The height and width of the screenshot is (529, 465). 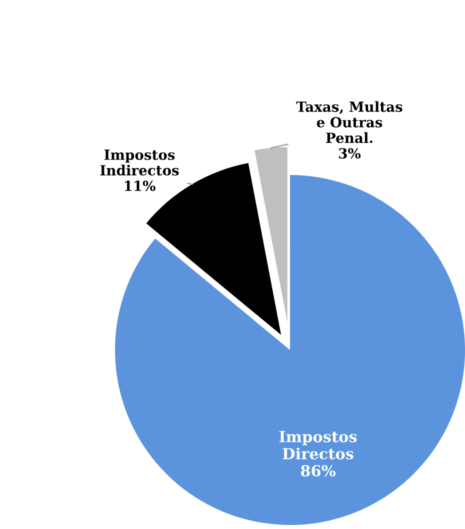 What do you see at coordinates (350, 153) in the screenshot?
I see `data-label: 3%` at bounding box center [350, 153].